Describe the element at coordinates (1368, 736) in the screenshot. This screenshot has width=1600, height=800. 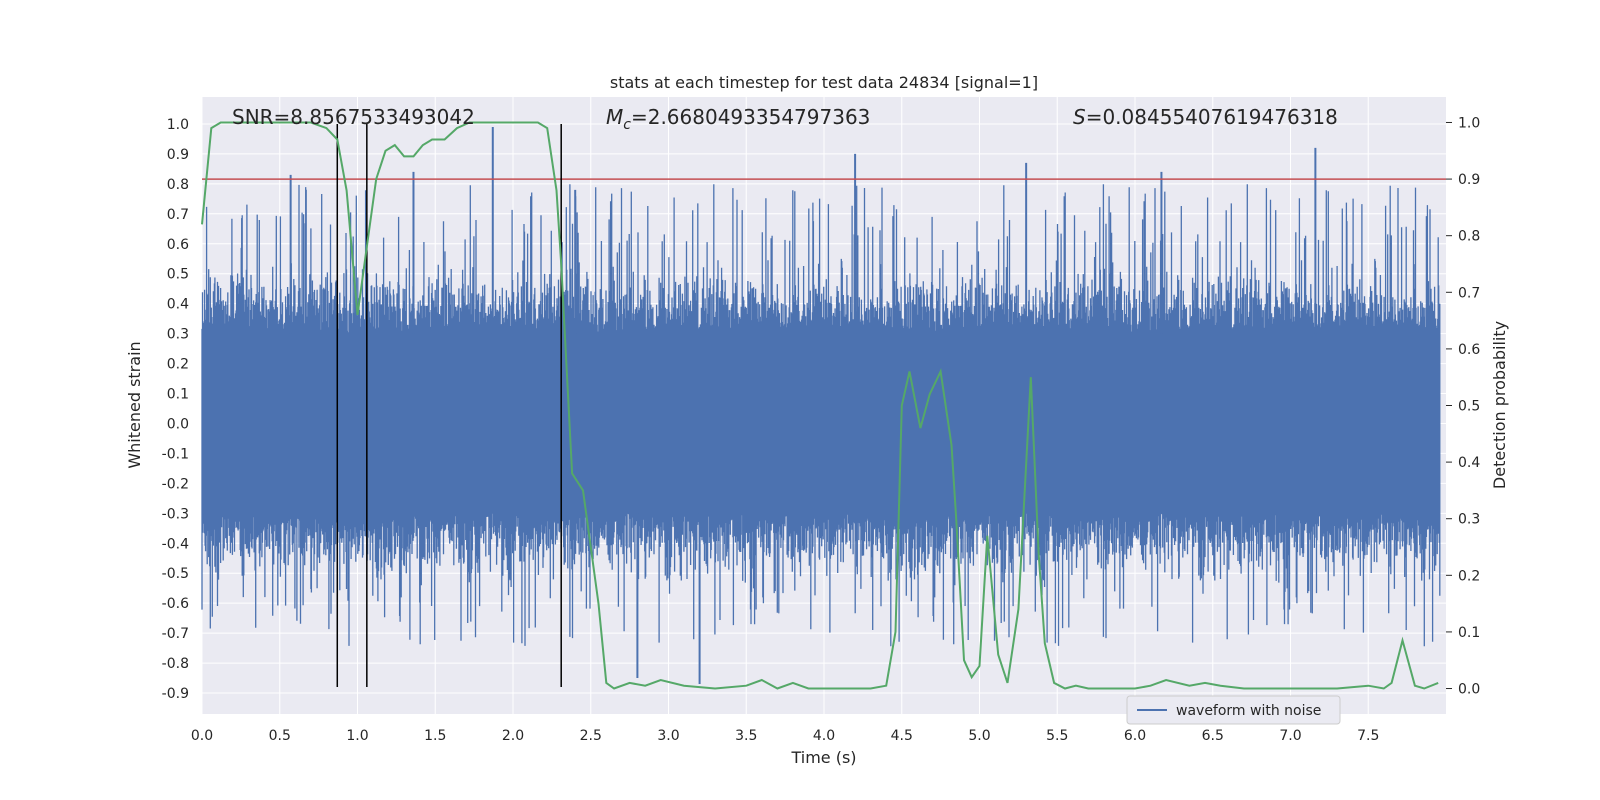
I see `x-tick-label: 7.5` at that location.